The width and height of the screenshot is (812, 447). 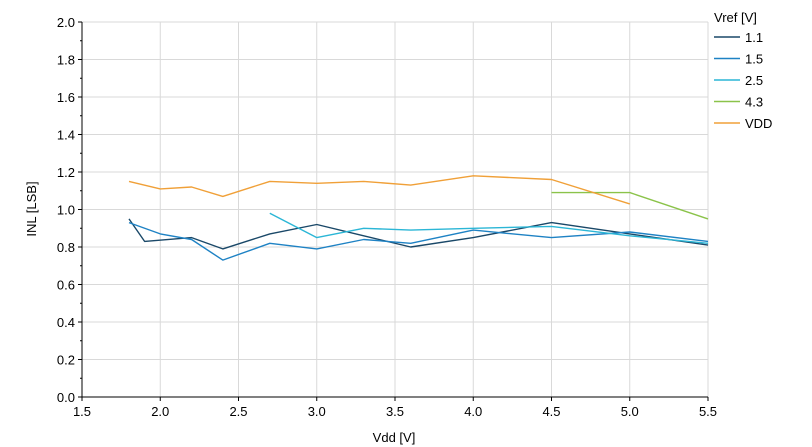 I want to click on y-tick-label: 1.0, so click(x=66, y=210).